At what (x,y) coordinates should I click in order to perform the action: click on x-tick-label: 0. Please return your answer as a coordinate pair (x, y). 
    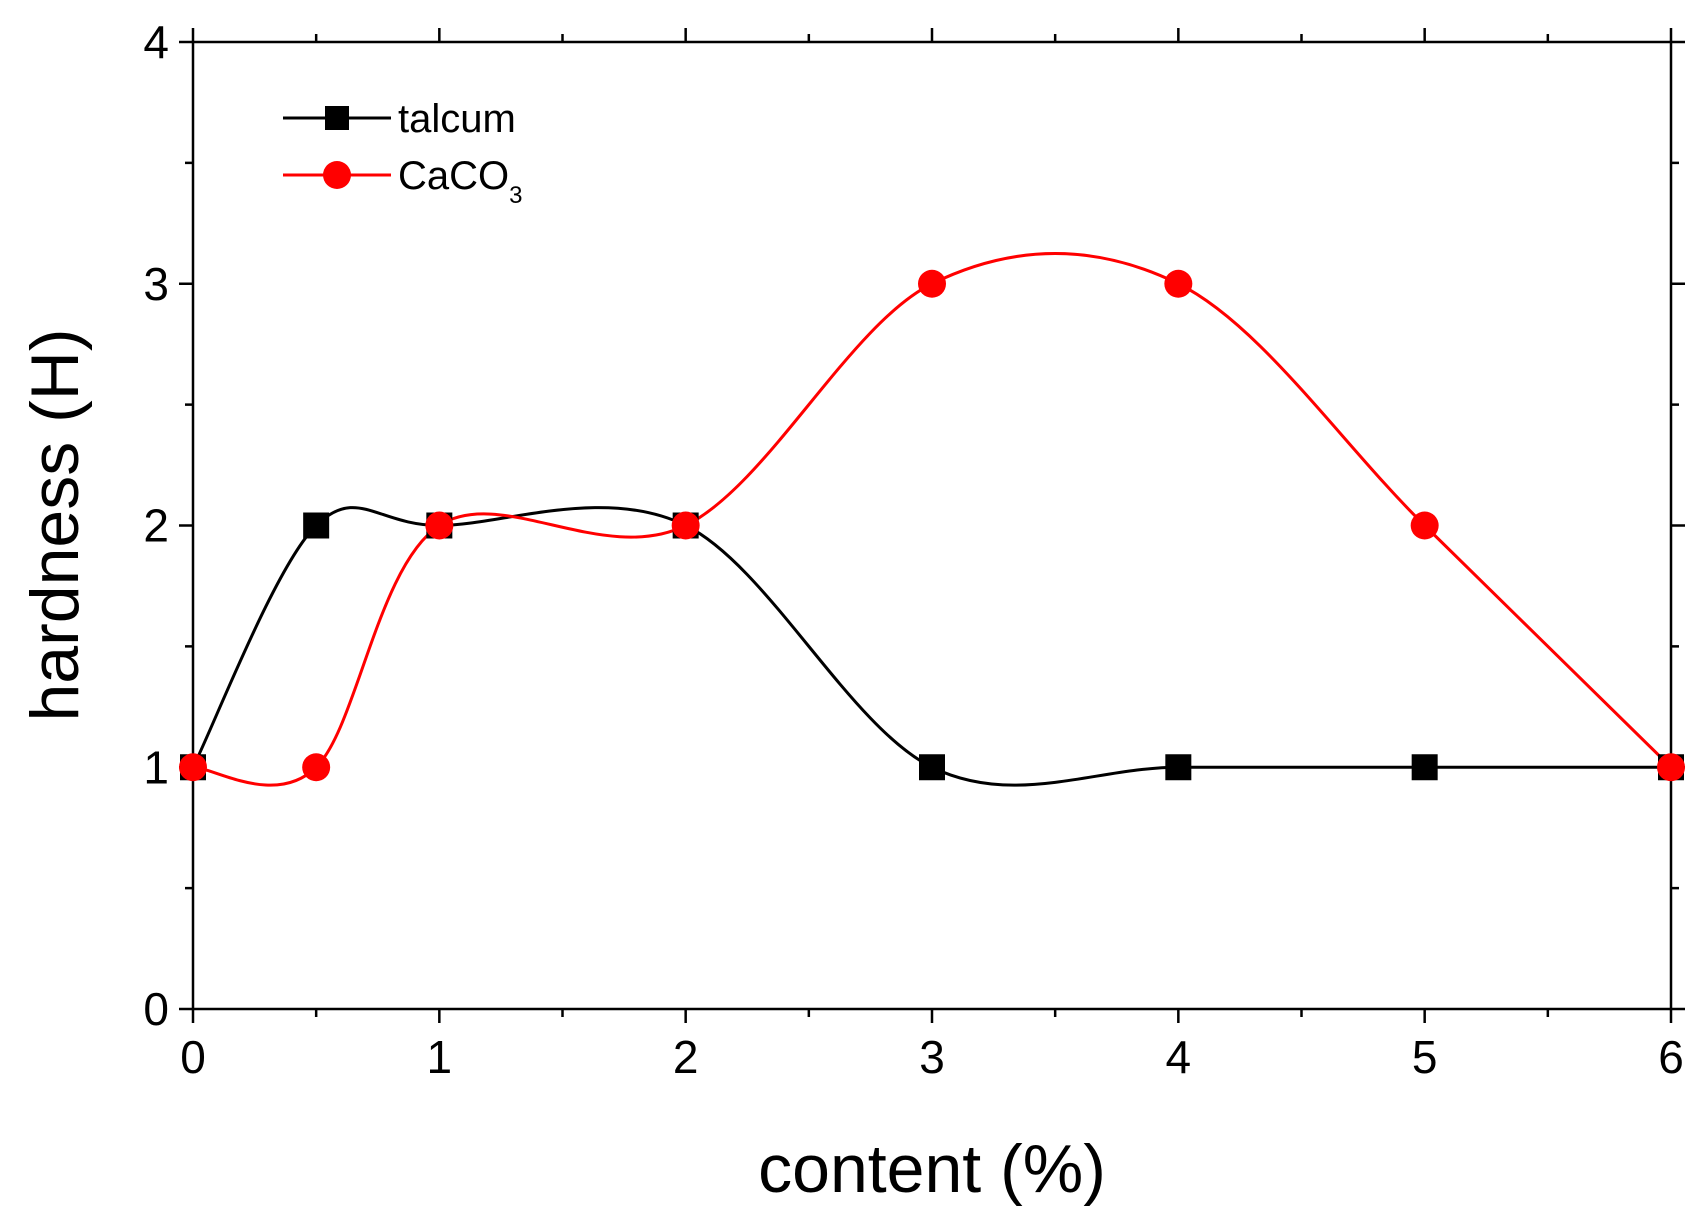
    Looking at the image, I should click on (193, 1057).